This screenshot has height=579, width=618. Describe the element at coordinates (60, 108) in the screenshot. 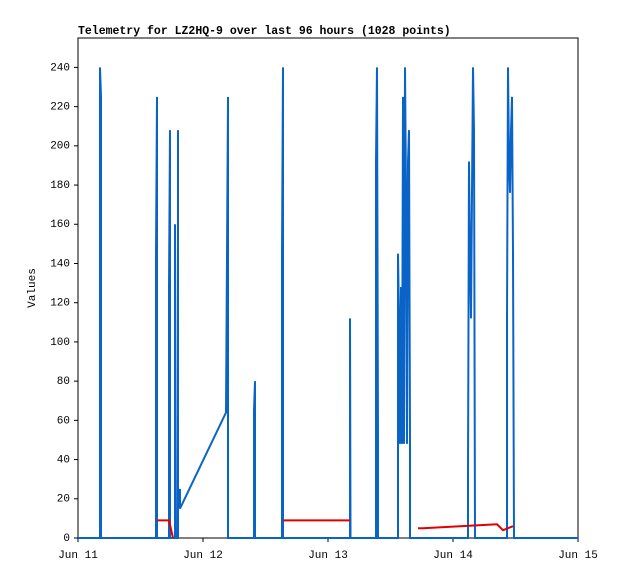

I see `y-tick-label: 220` at that location.